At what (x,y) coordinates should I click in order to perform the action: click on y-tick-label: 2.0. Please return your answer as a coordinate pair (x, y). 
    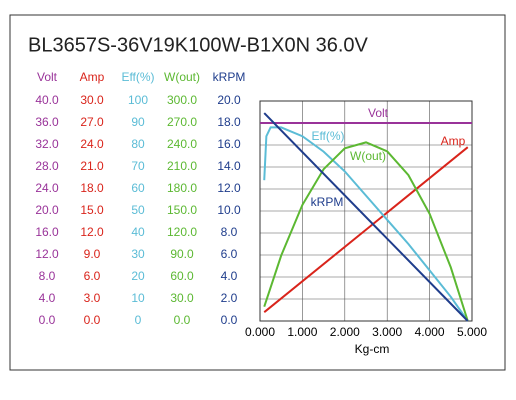
    Looking at the image, I should click on (229, 298).